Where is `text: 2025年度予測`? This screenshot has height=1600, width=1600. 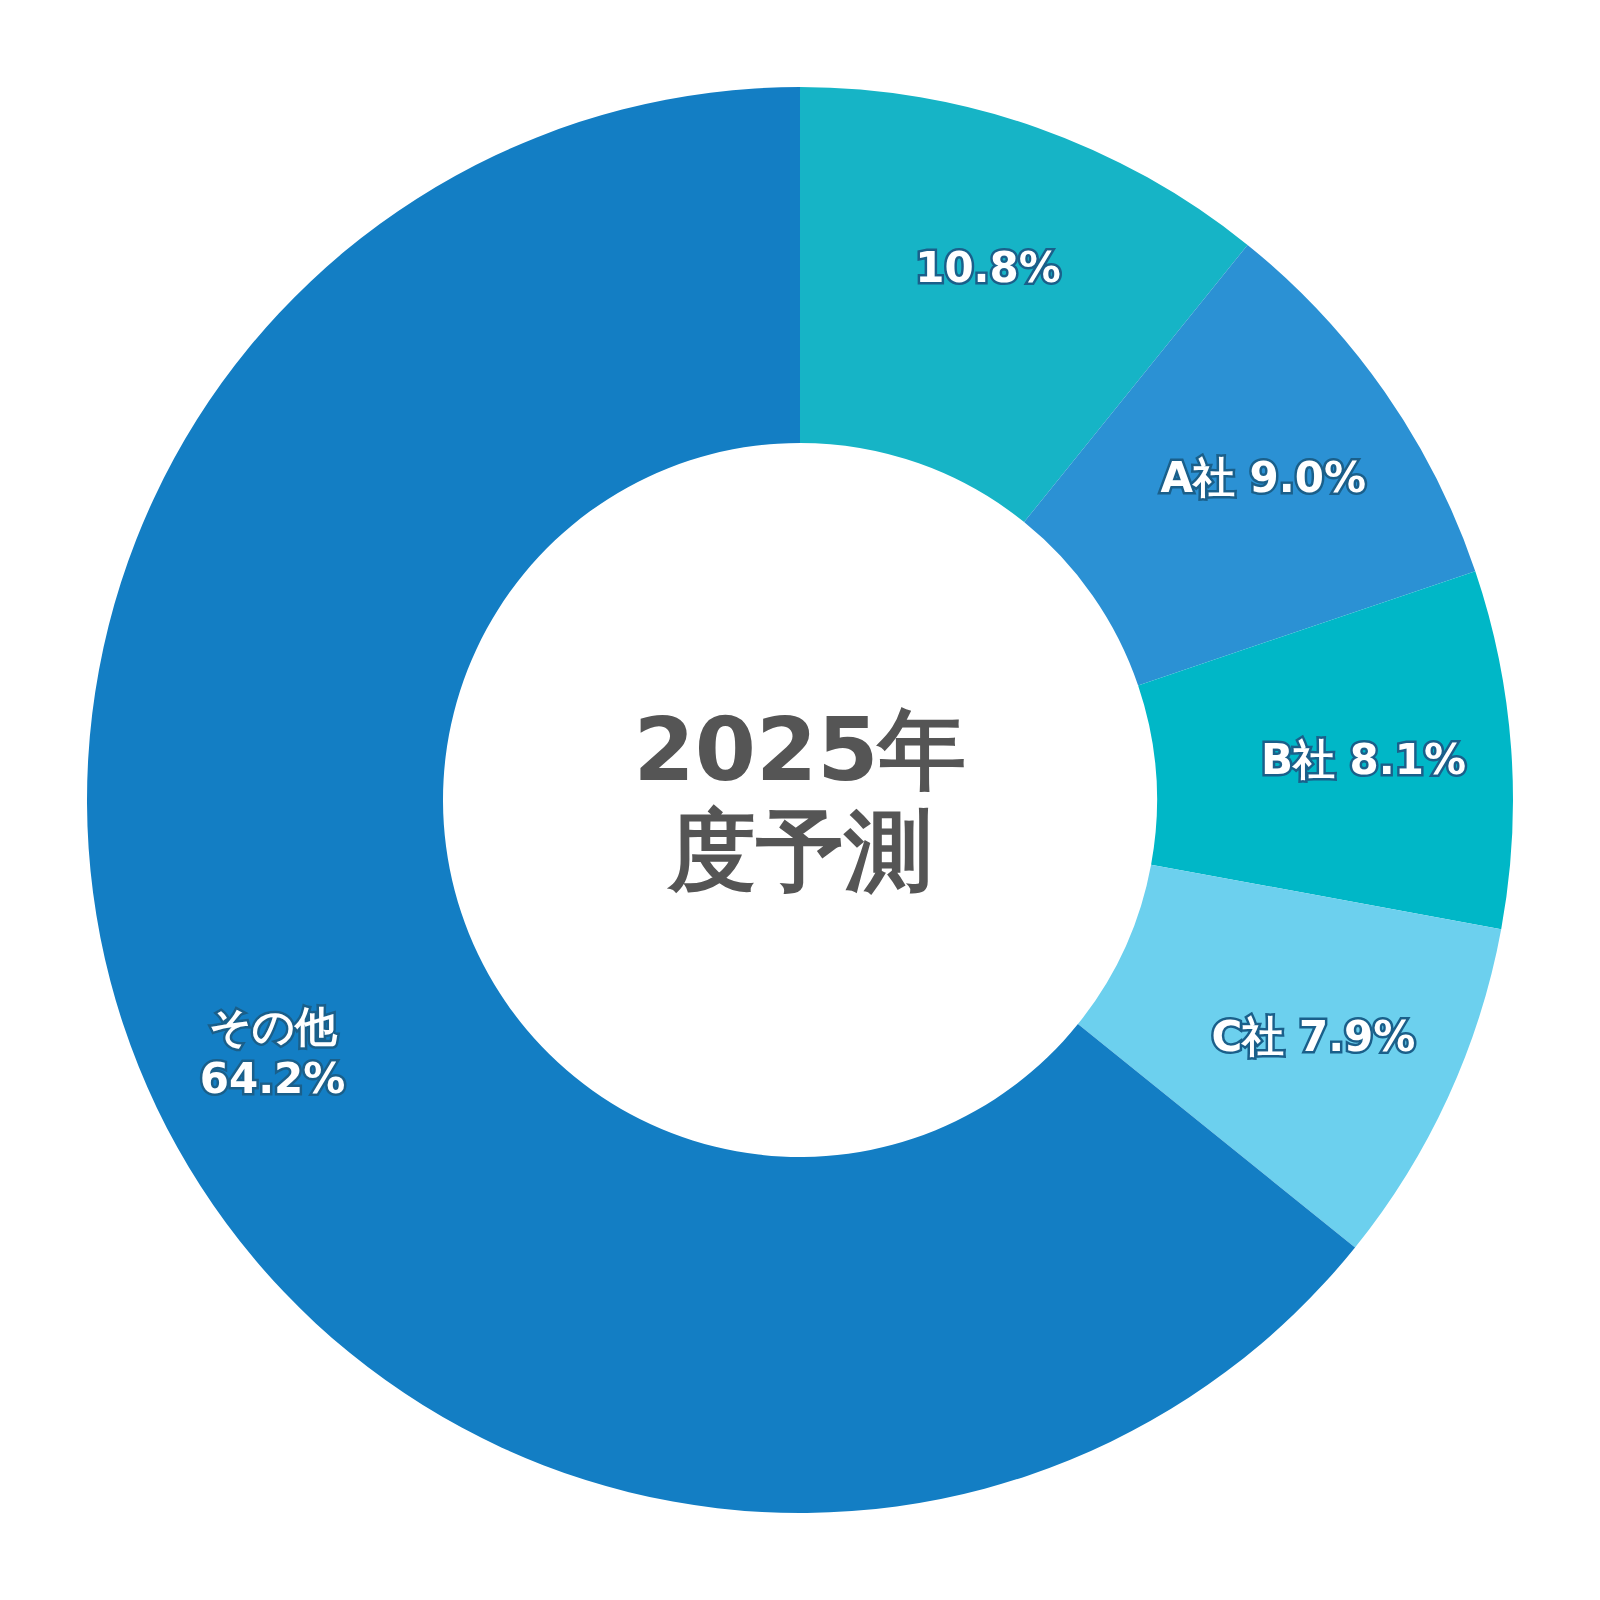 text: 2025年度予測 is located at coordinates (800, 799).